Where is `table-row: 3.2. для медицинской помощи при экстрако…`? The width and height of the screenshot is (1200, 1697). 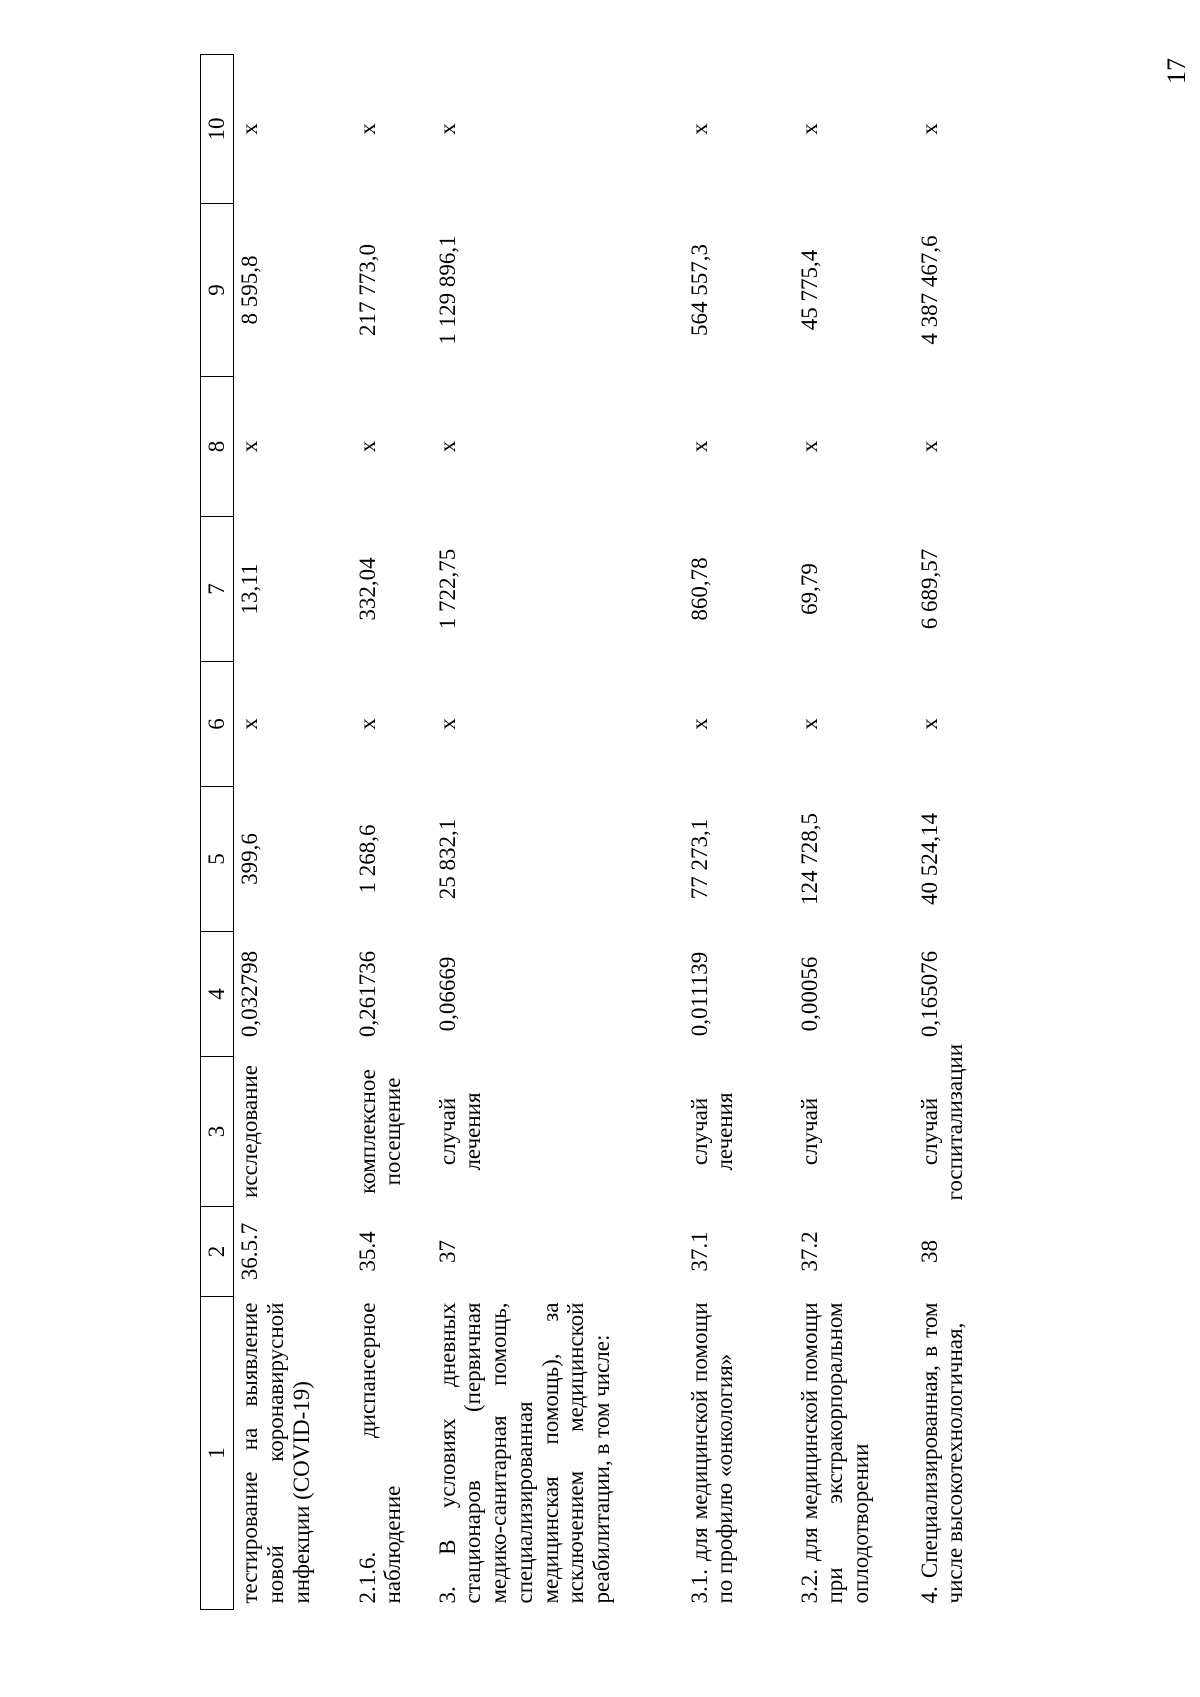
table-row: 3.2. для медицинской помощи при экстрако… is located at coordinates (854, 832).